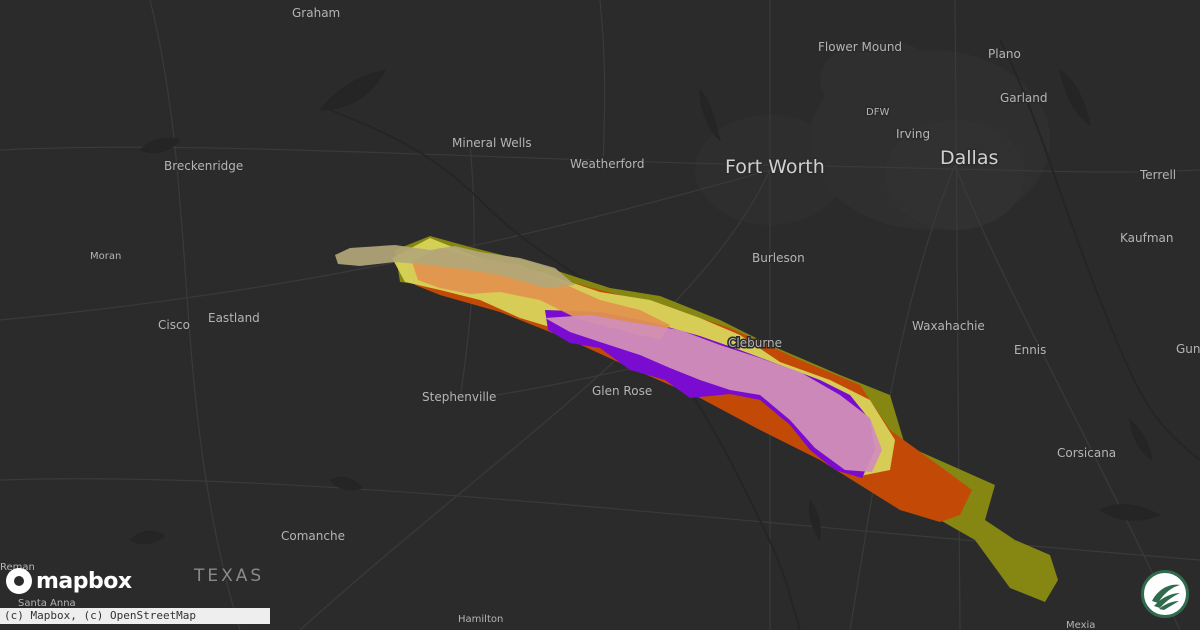 The width and height of the screenshot is (1200, 630). What do you see at coordinates (228, 576) in the screenshot?
I see `state-label-texas: TEXAS` at bounding box center [228, 576].